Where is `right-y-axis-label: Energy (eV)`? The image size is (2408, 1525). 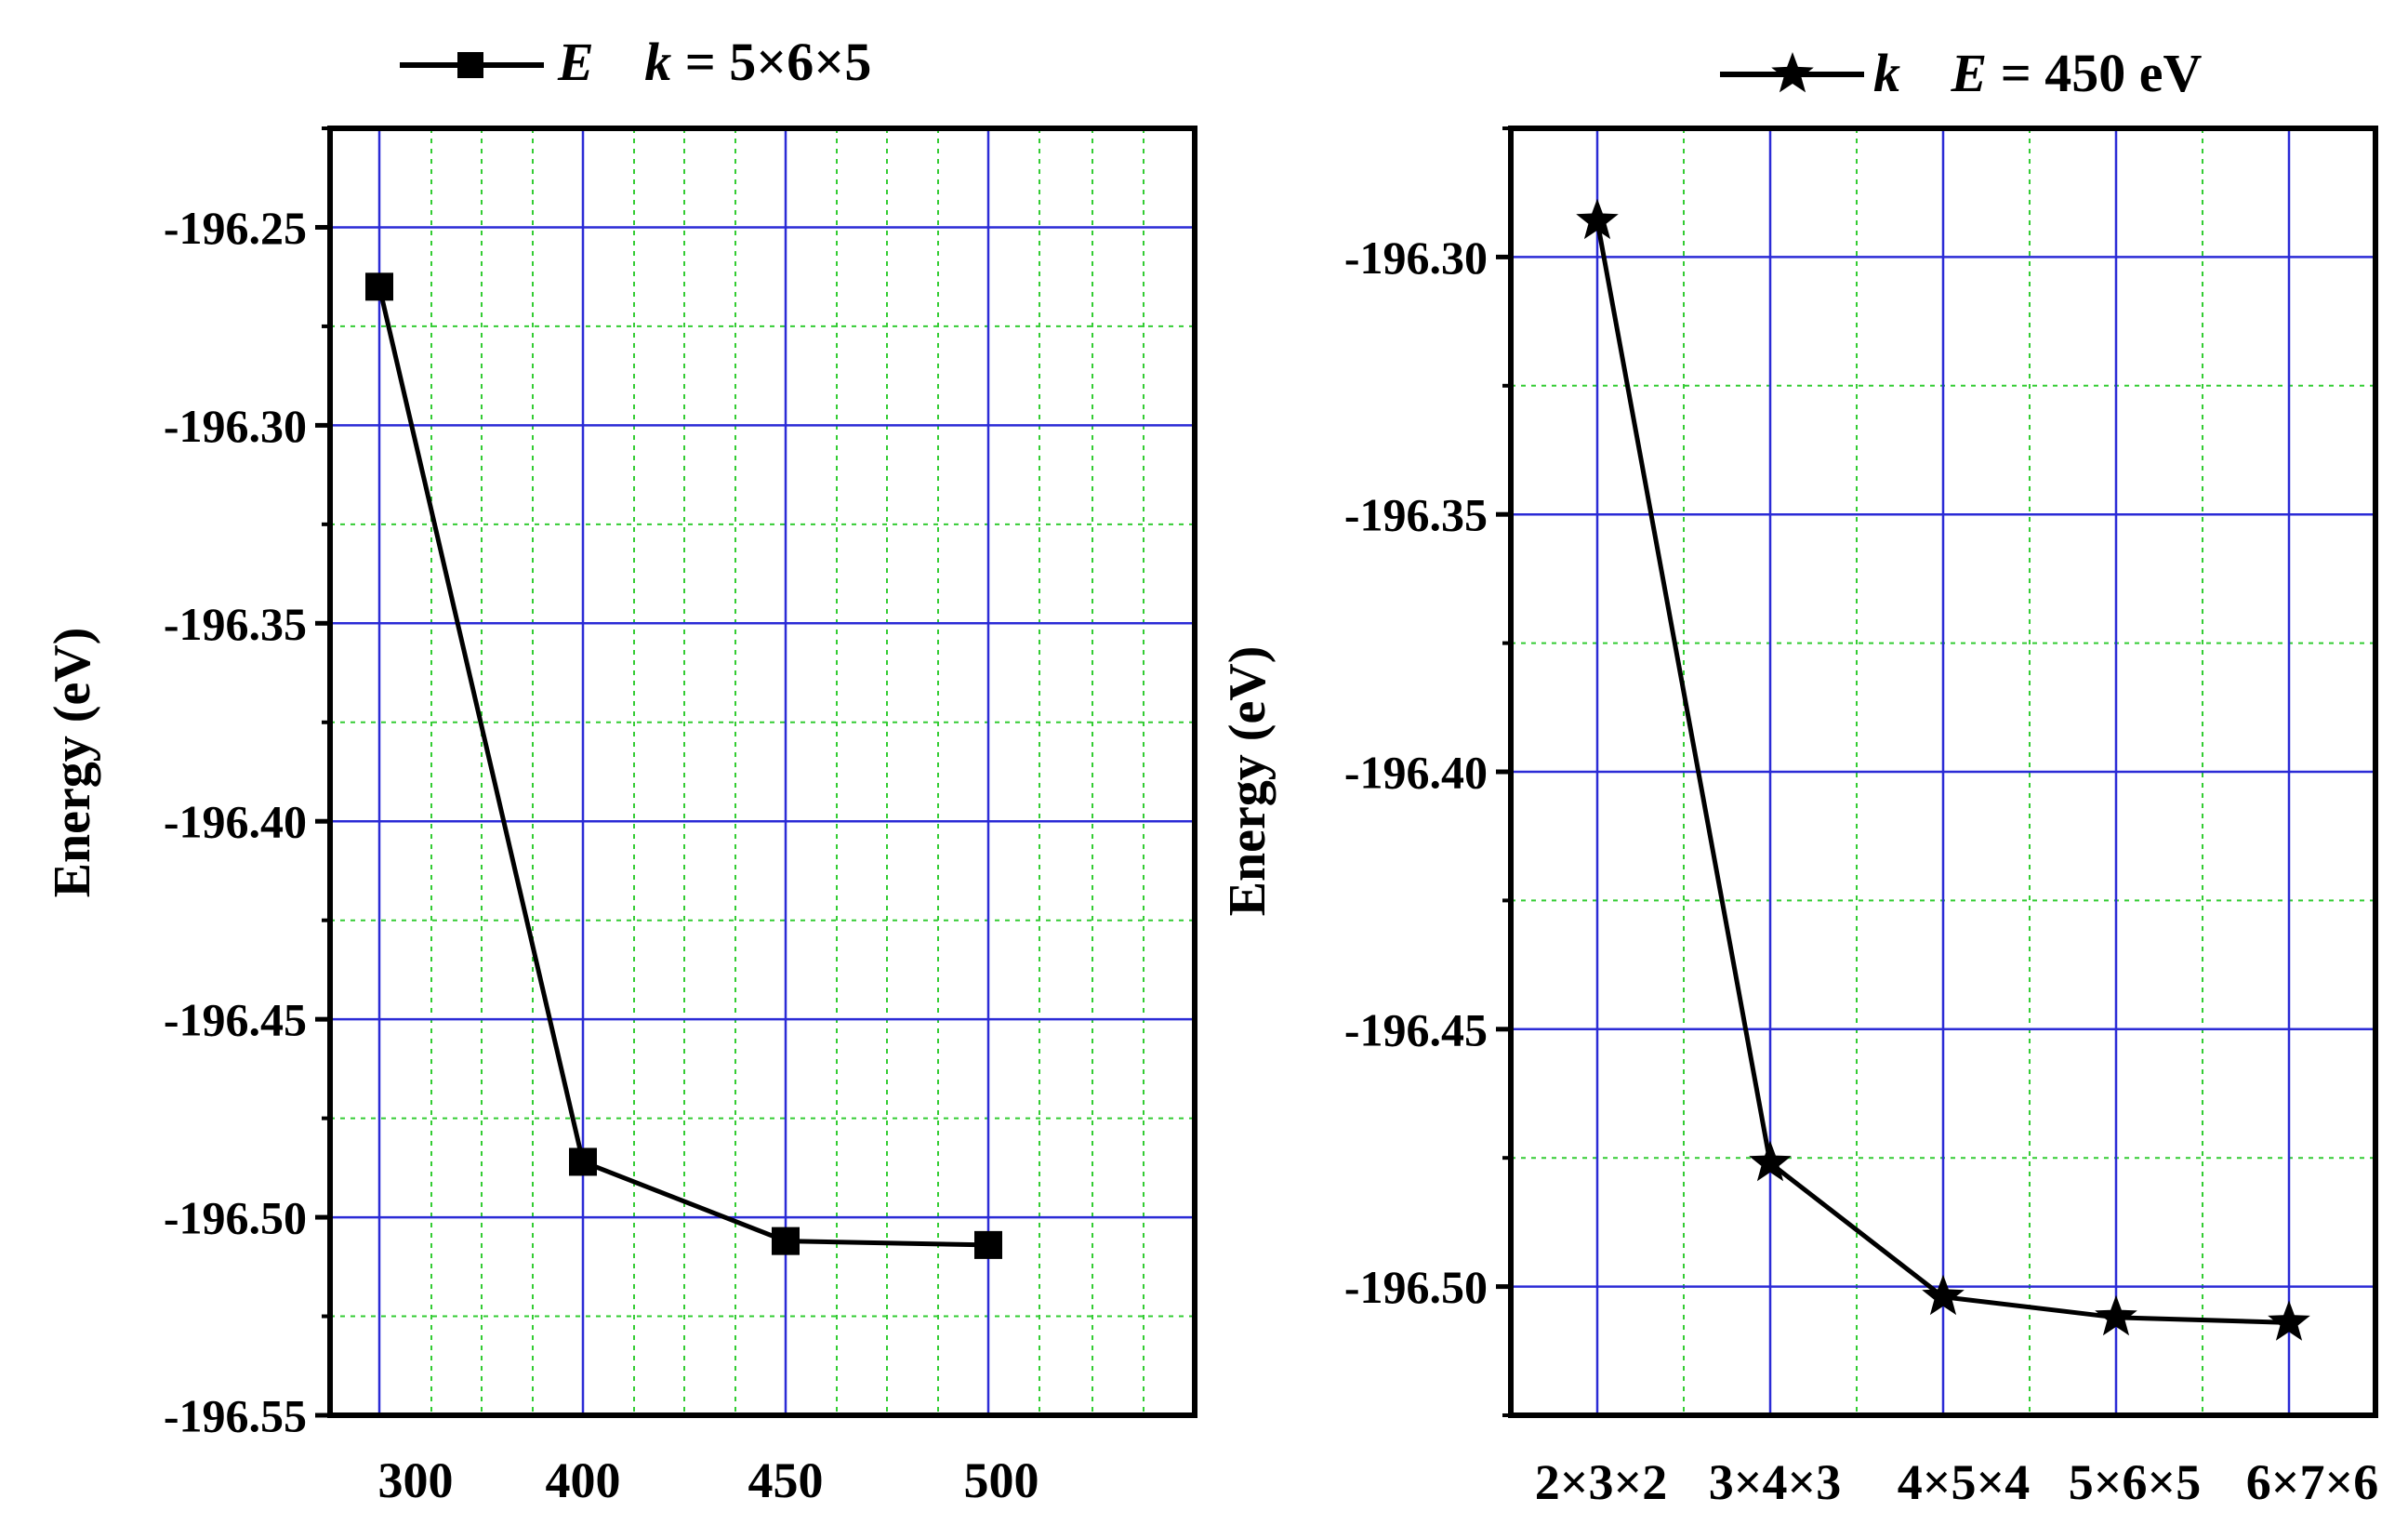
right-y-axis-label: Energy (eV) is located at coordinates (1248, 781).